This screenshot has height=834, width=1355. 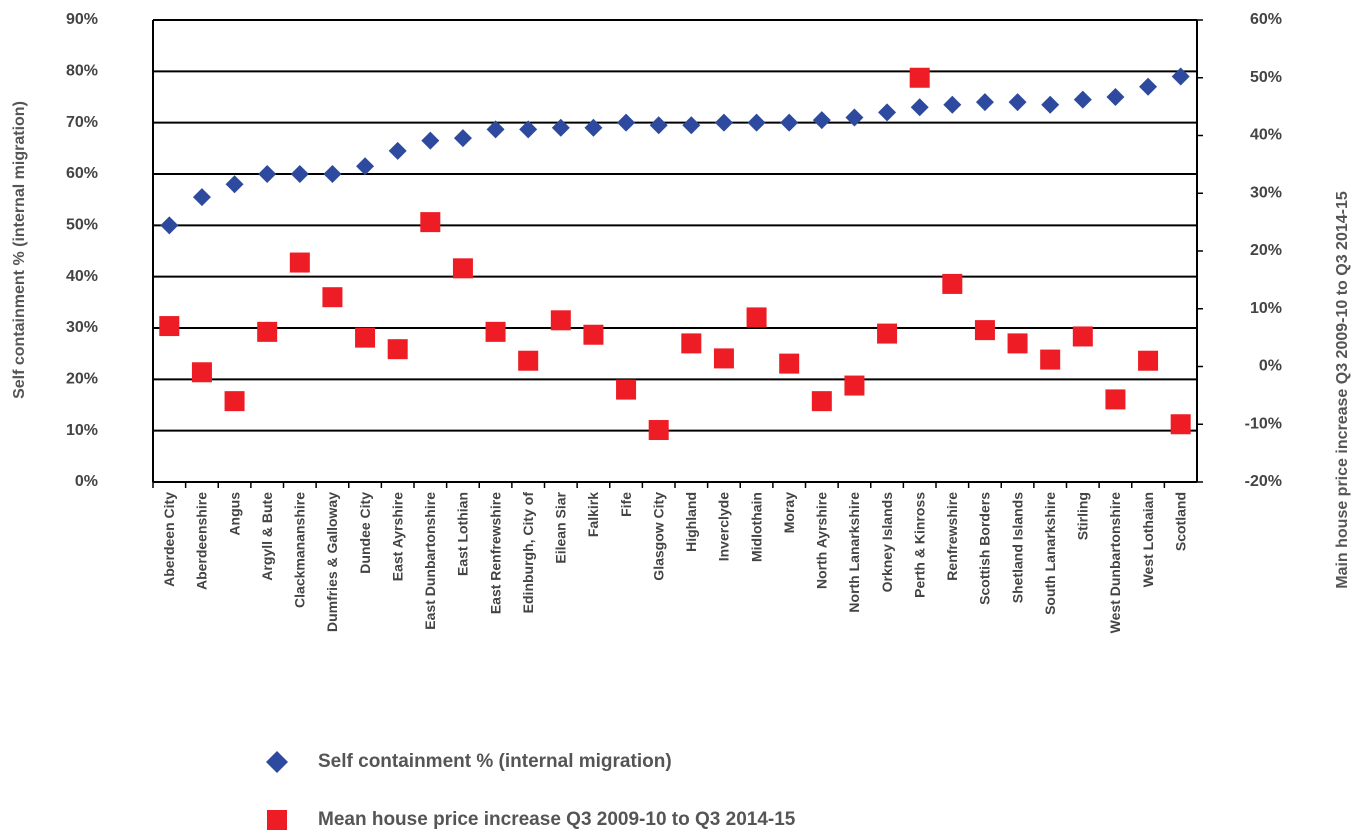 What do you see at coordinates (82, 173) in the screenshot?
I see `y-tick-label: 60%` at bounding box center [82, 173].